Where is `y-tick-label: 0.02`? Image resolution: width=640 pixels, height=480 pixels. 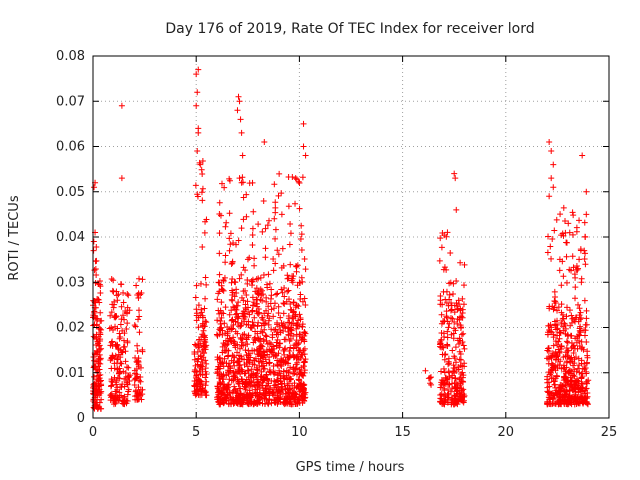 y-tick-label: 0.02 is located at coordinates (70, 328).